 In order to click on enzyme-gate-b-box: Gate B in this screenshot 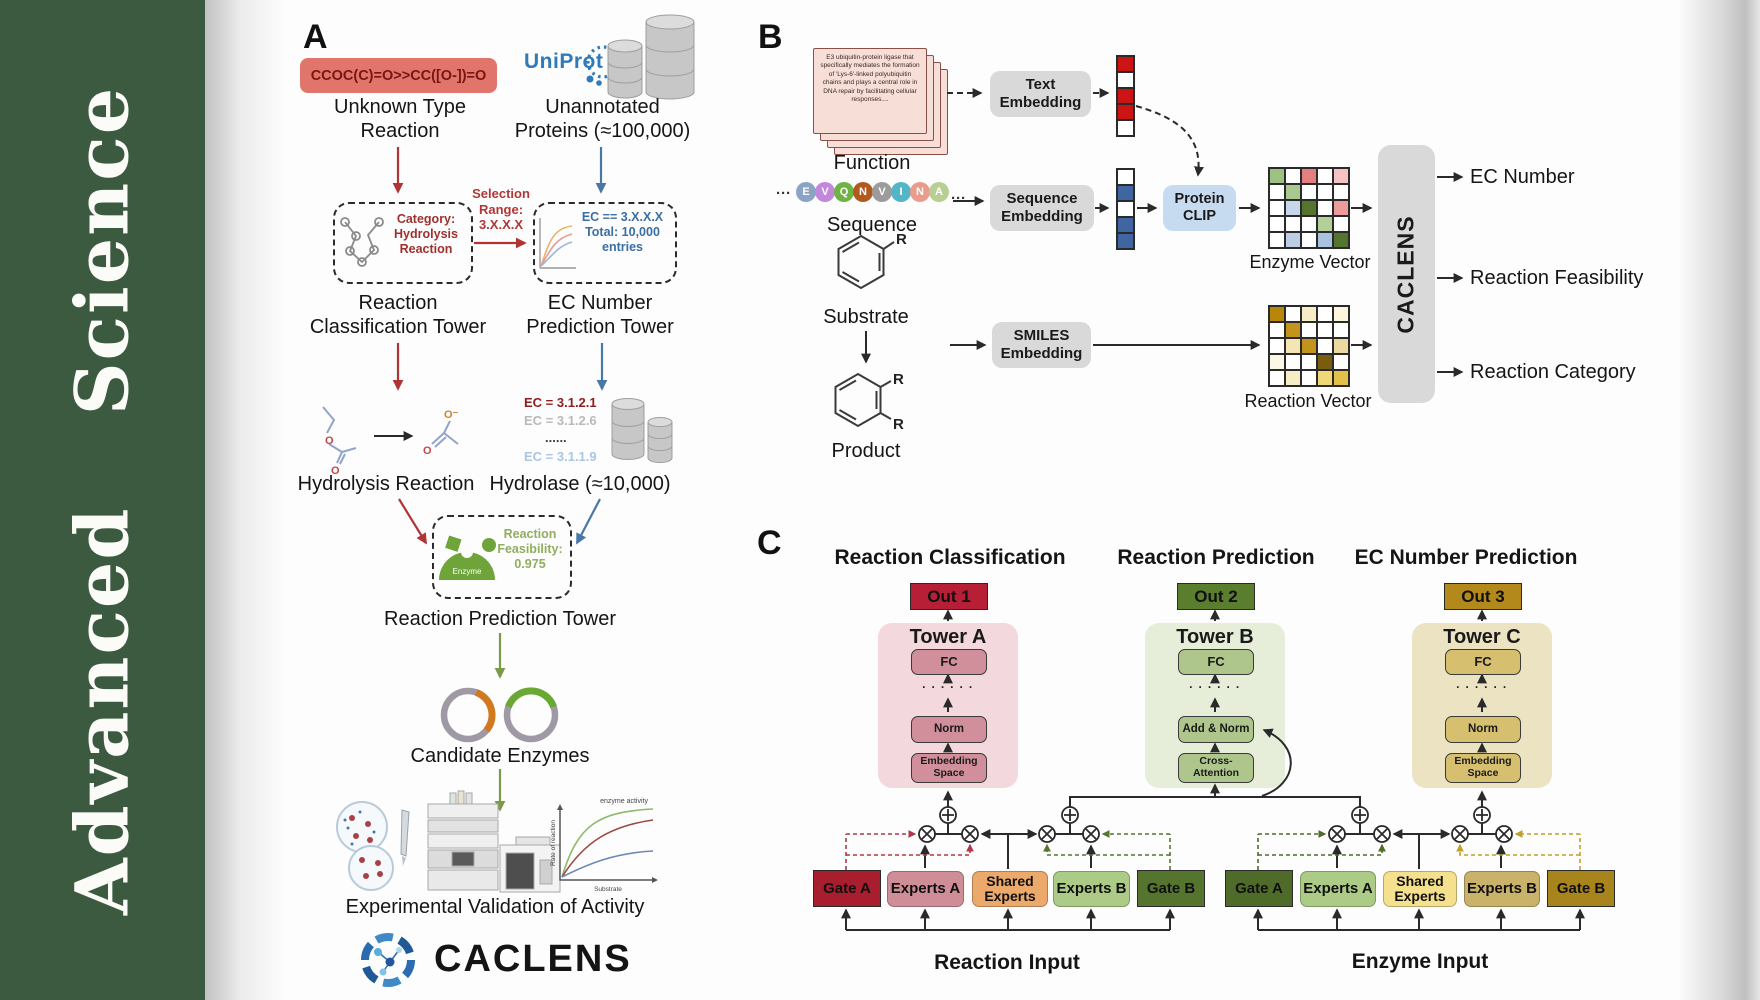, I will do `click(1581, 888)`.